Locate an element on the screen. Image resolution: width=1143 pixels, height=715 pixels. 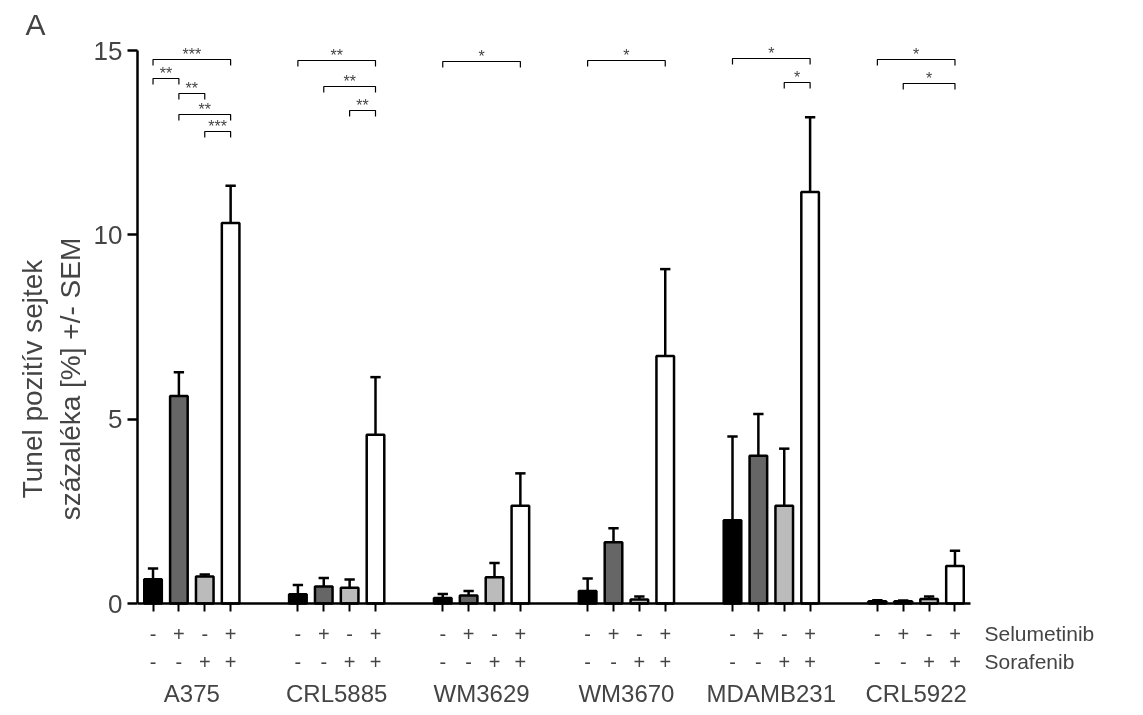
x-tick-label: CRL5922 is located at coordinates (916, 693).